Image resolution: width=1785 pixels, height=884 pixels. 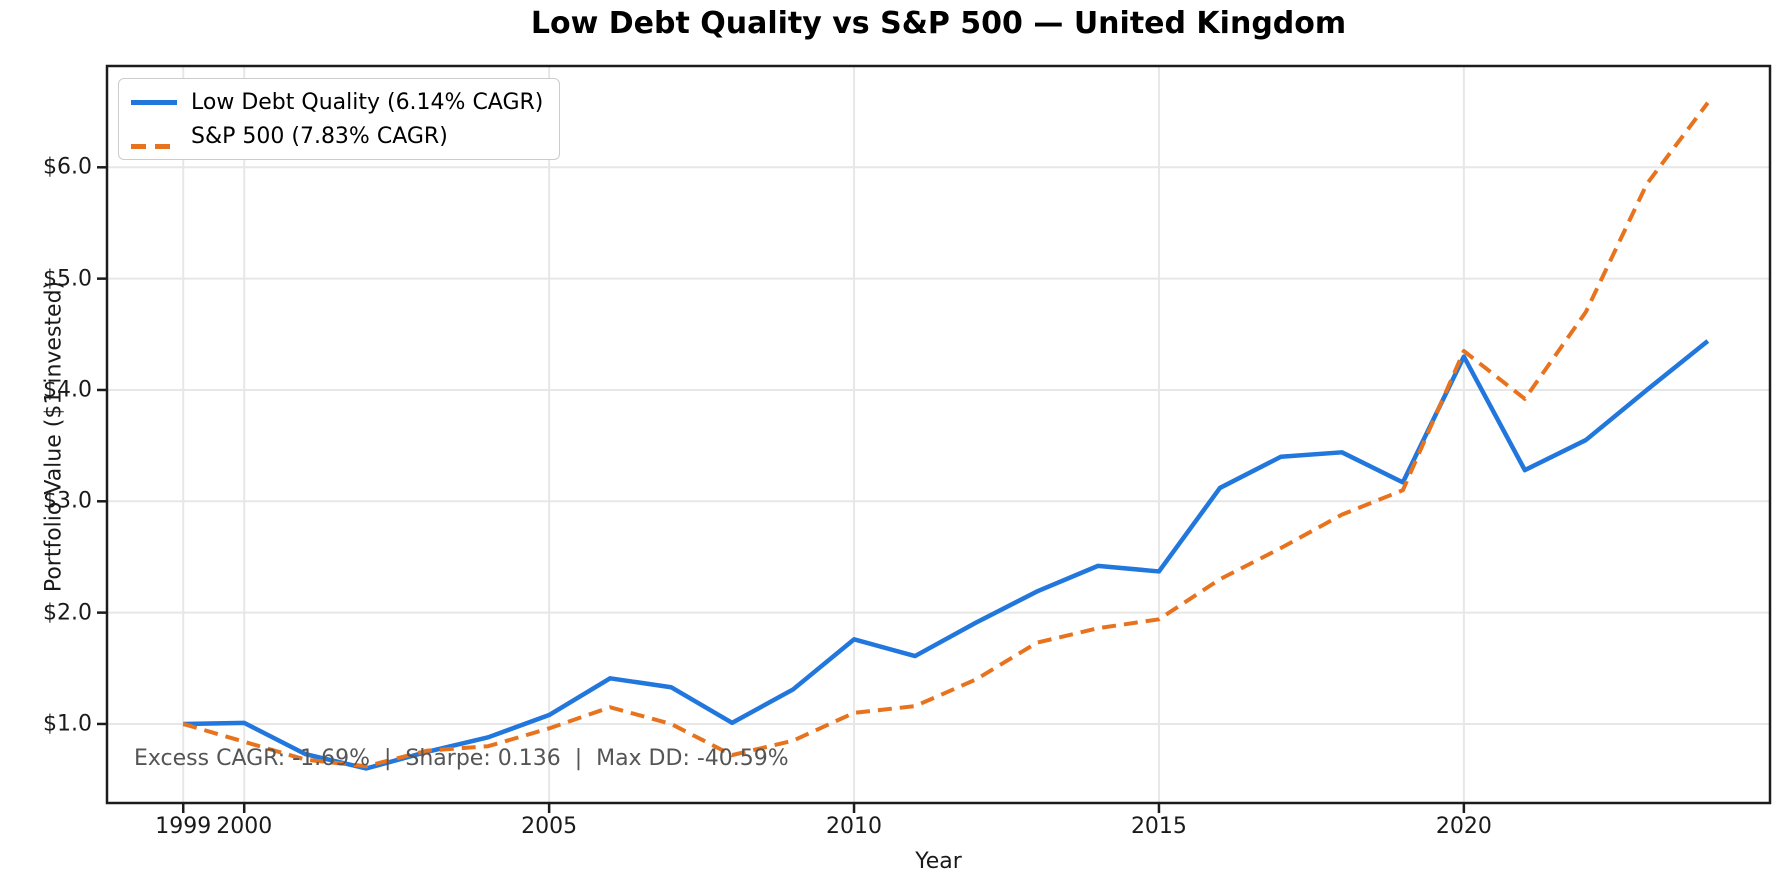 What do you see at coordinates (67, 167) in the screenshot?
I see `y-tick-label: $6.0` at bounding box center [67, 167].